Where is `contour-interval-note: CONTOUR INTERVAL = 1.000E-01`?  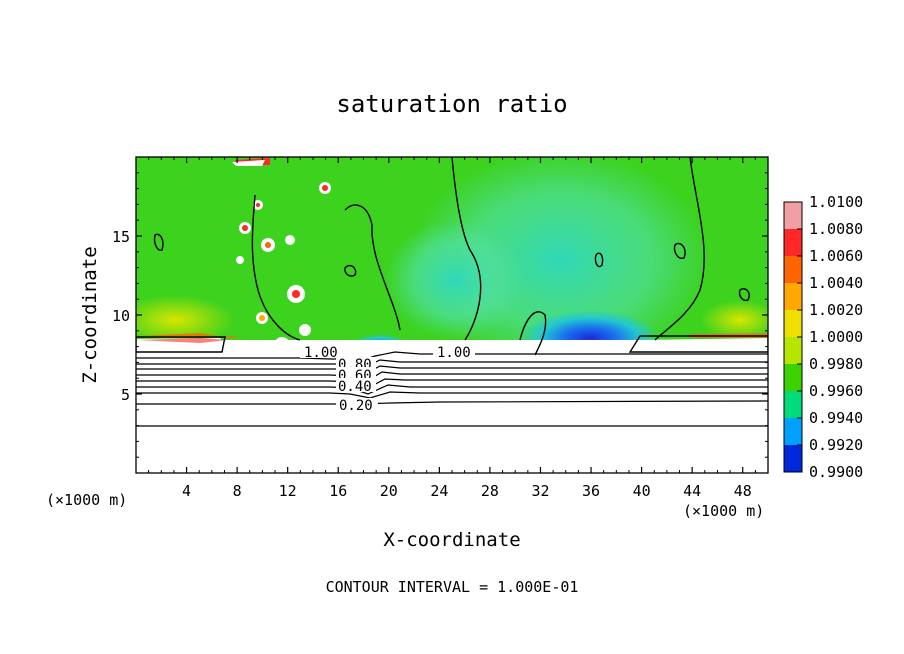 contour-interval-note: CONTOUR INTERVAL = 1.000E-01 is located at coordinates (452, 587).